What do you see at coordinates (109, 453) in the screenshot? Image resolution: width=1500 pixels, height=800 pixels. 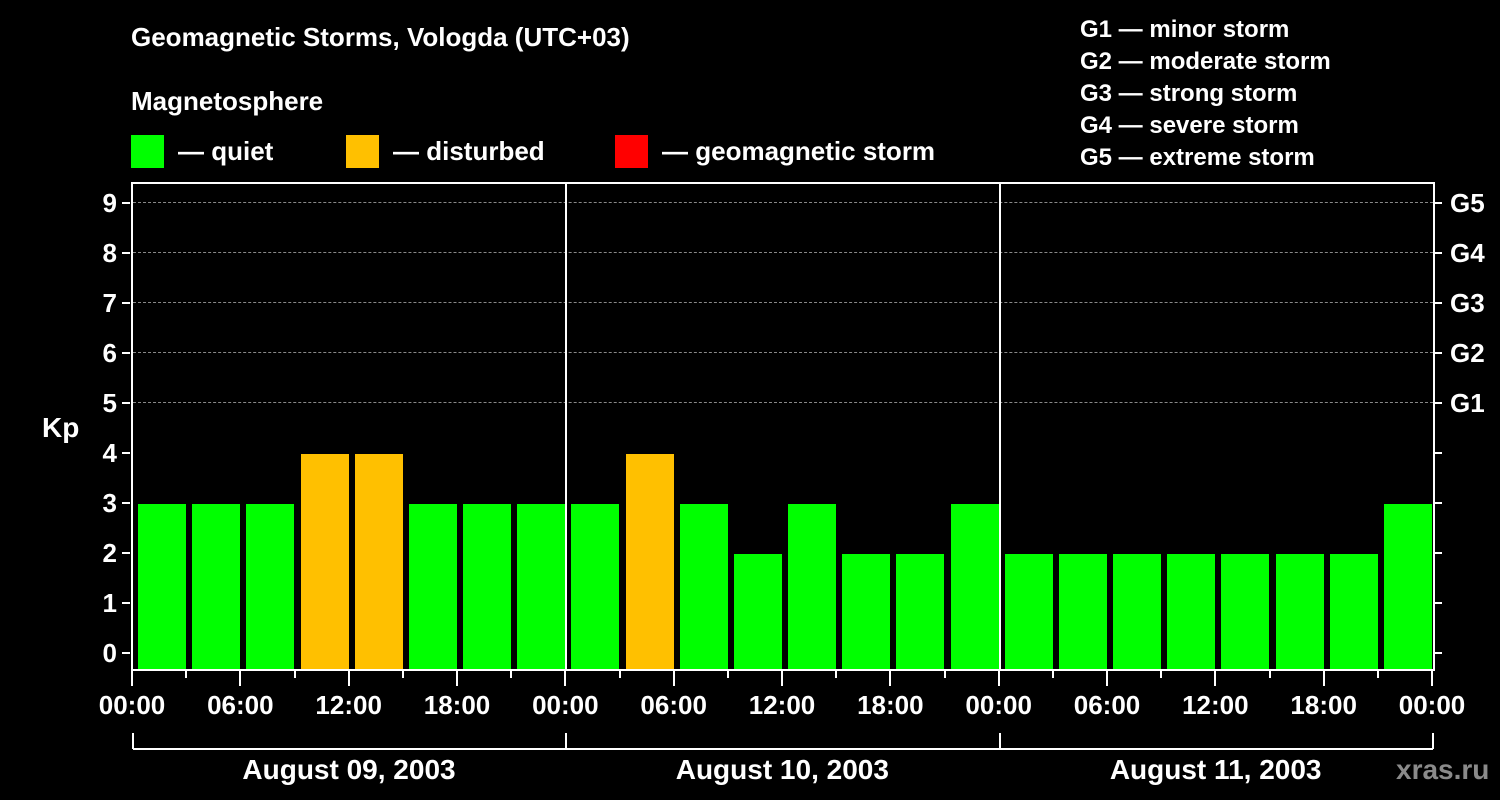 I see `y-tick-label: 4` at bounding box center [109, 453].